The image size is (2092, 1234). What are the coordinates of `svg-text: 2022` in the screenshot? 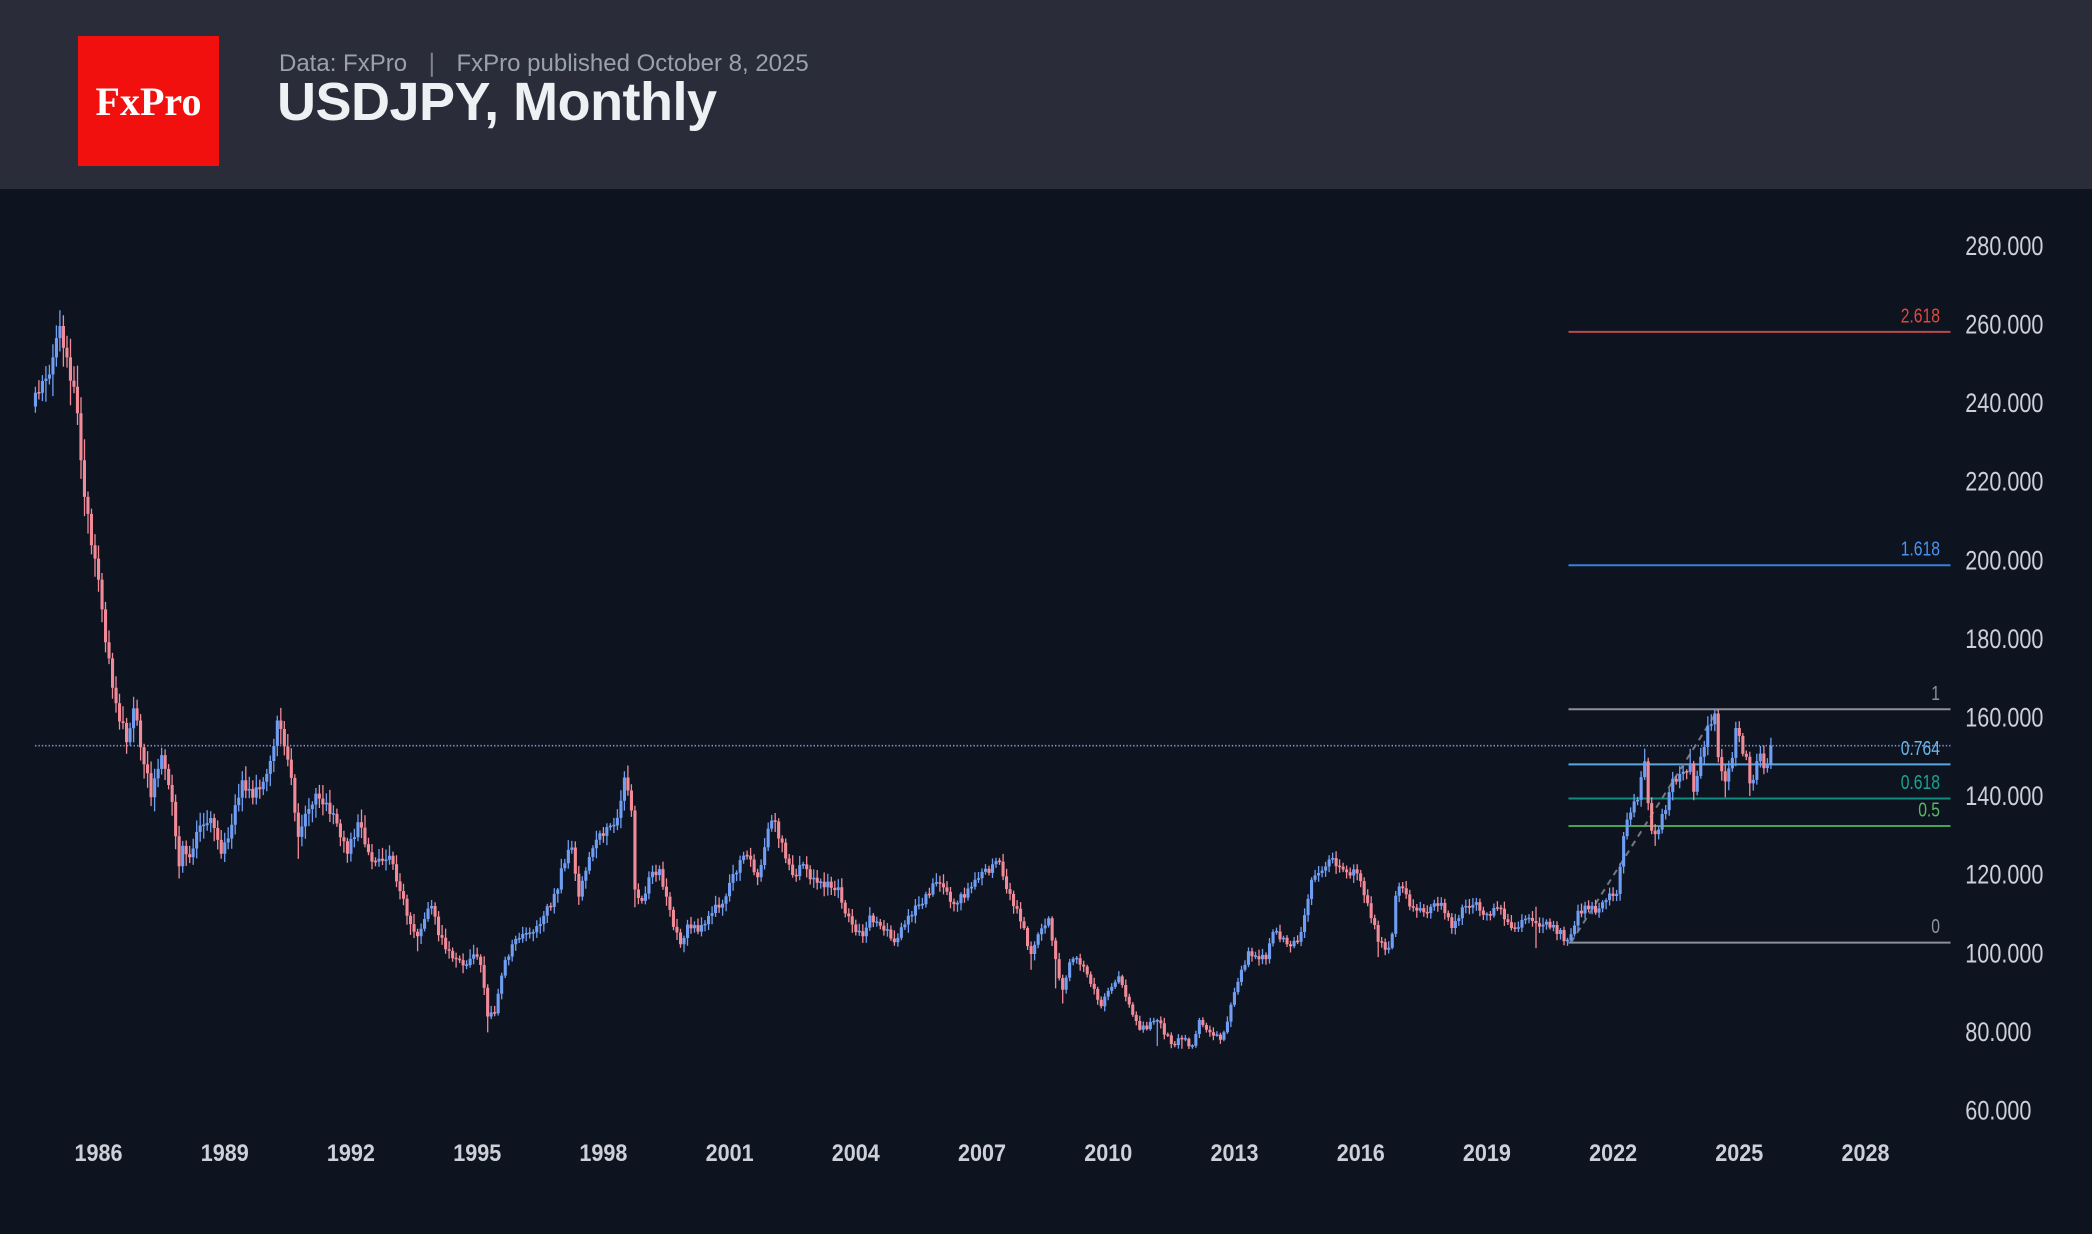 It's located at (1613, 1153).